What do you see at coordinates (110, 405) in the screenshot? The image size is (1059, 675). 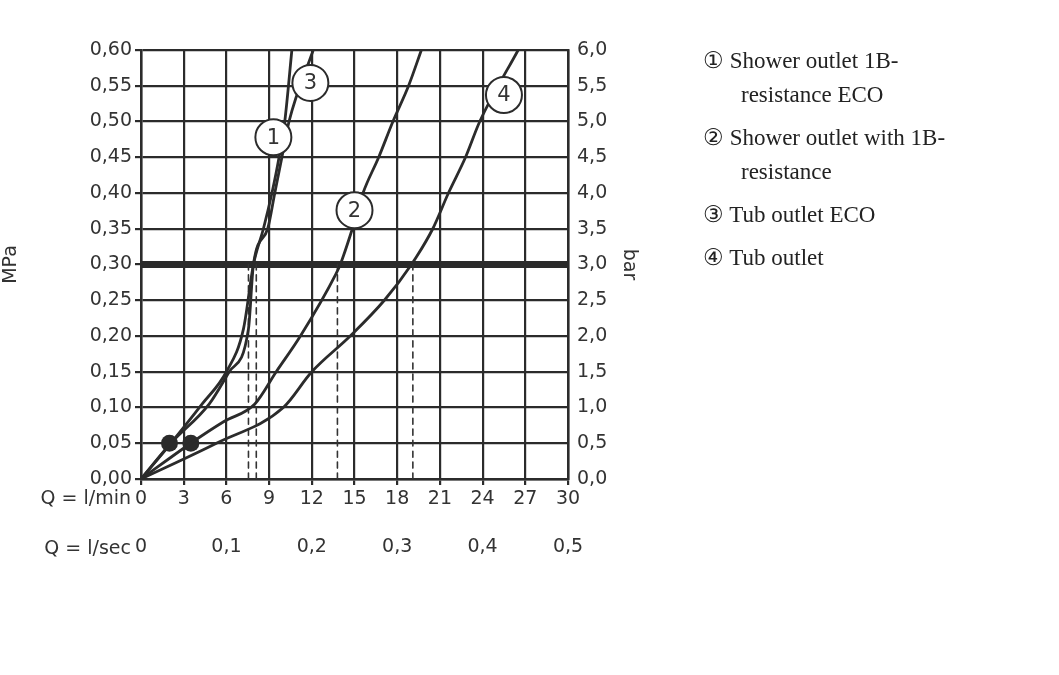 I see `y-tick-label: 0,10` at bounding box center [110, 405].